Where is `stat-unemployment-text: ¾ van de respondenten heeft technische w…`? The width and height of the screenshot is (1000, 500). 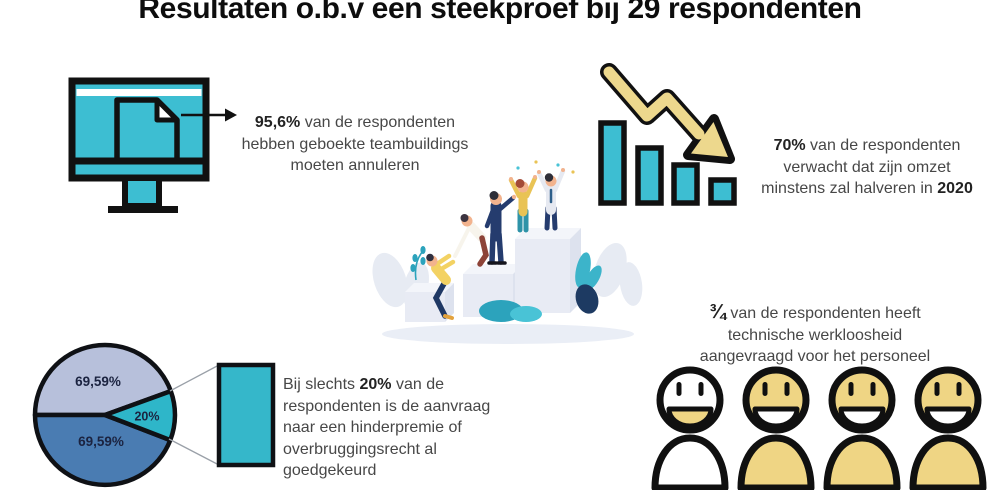
stat-unemployment-text: ¾ van de respondenten heeft technische w… is located at coordinates (815, 334).